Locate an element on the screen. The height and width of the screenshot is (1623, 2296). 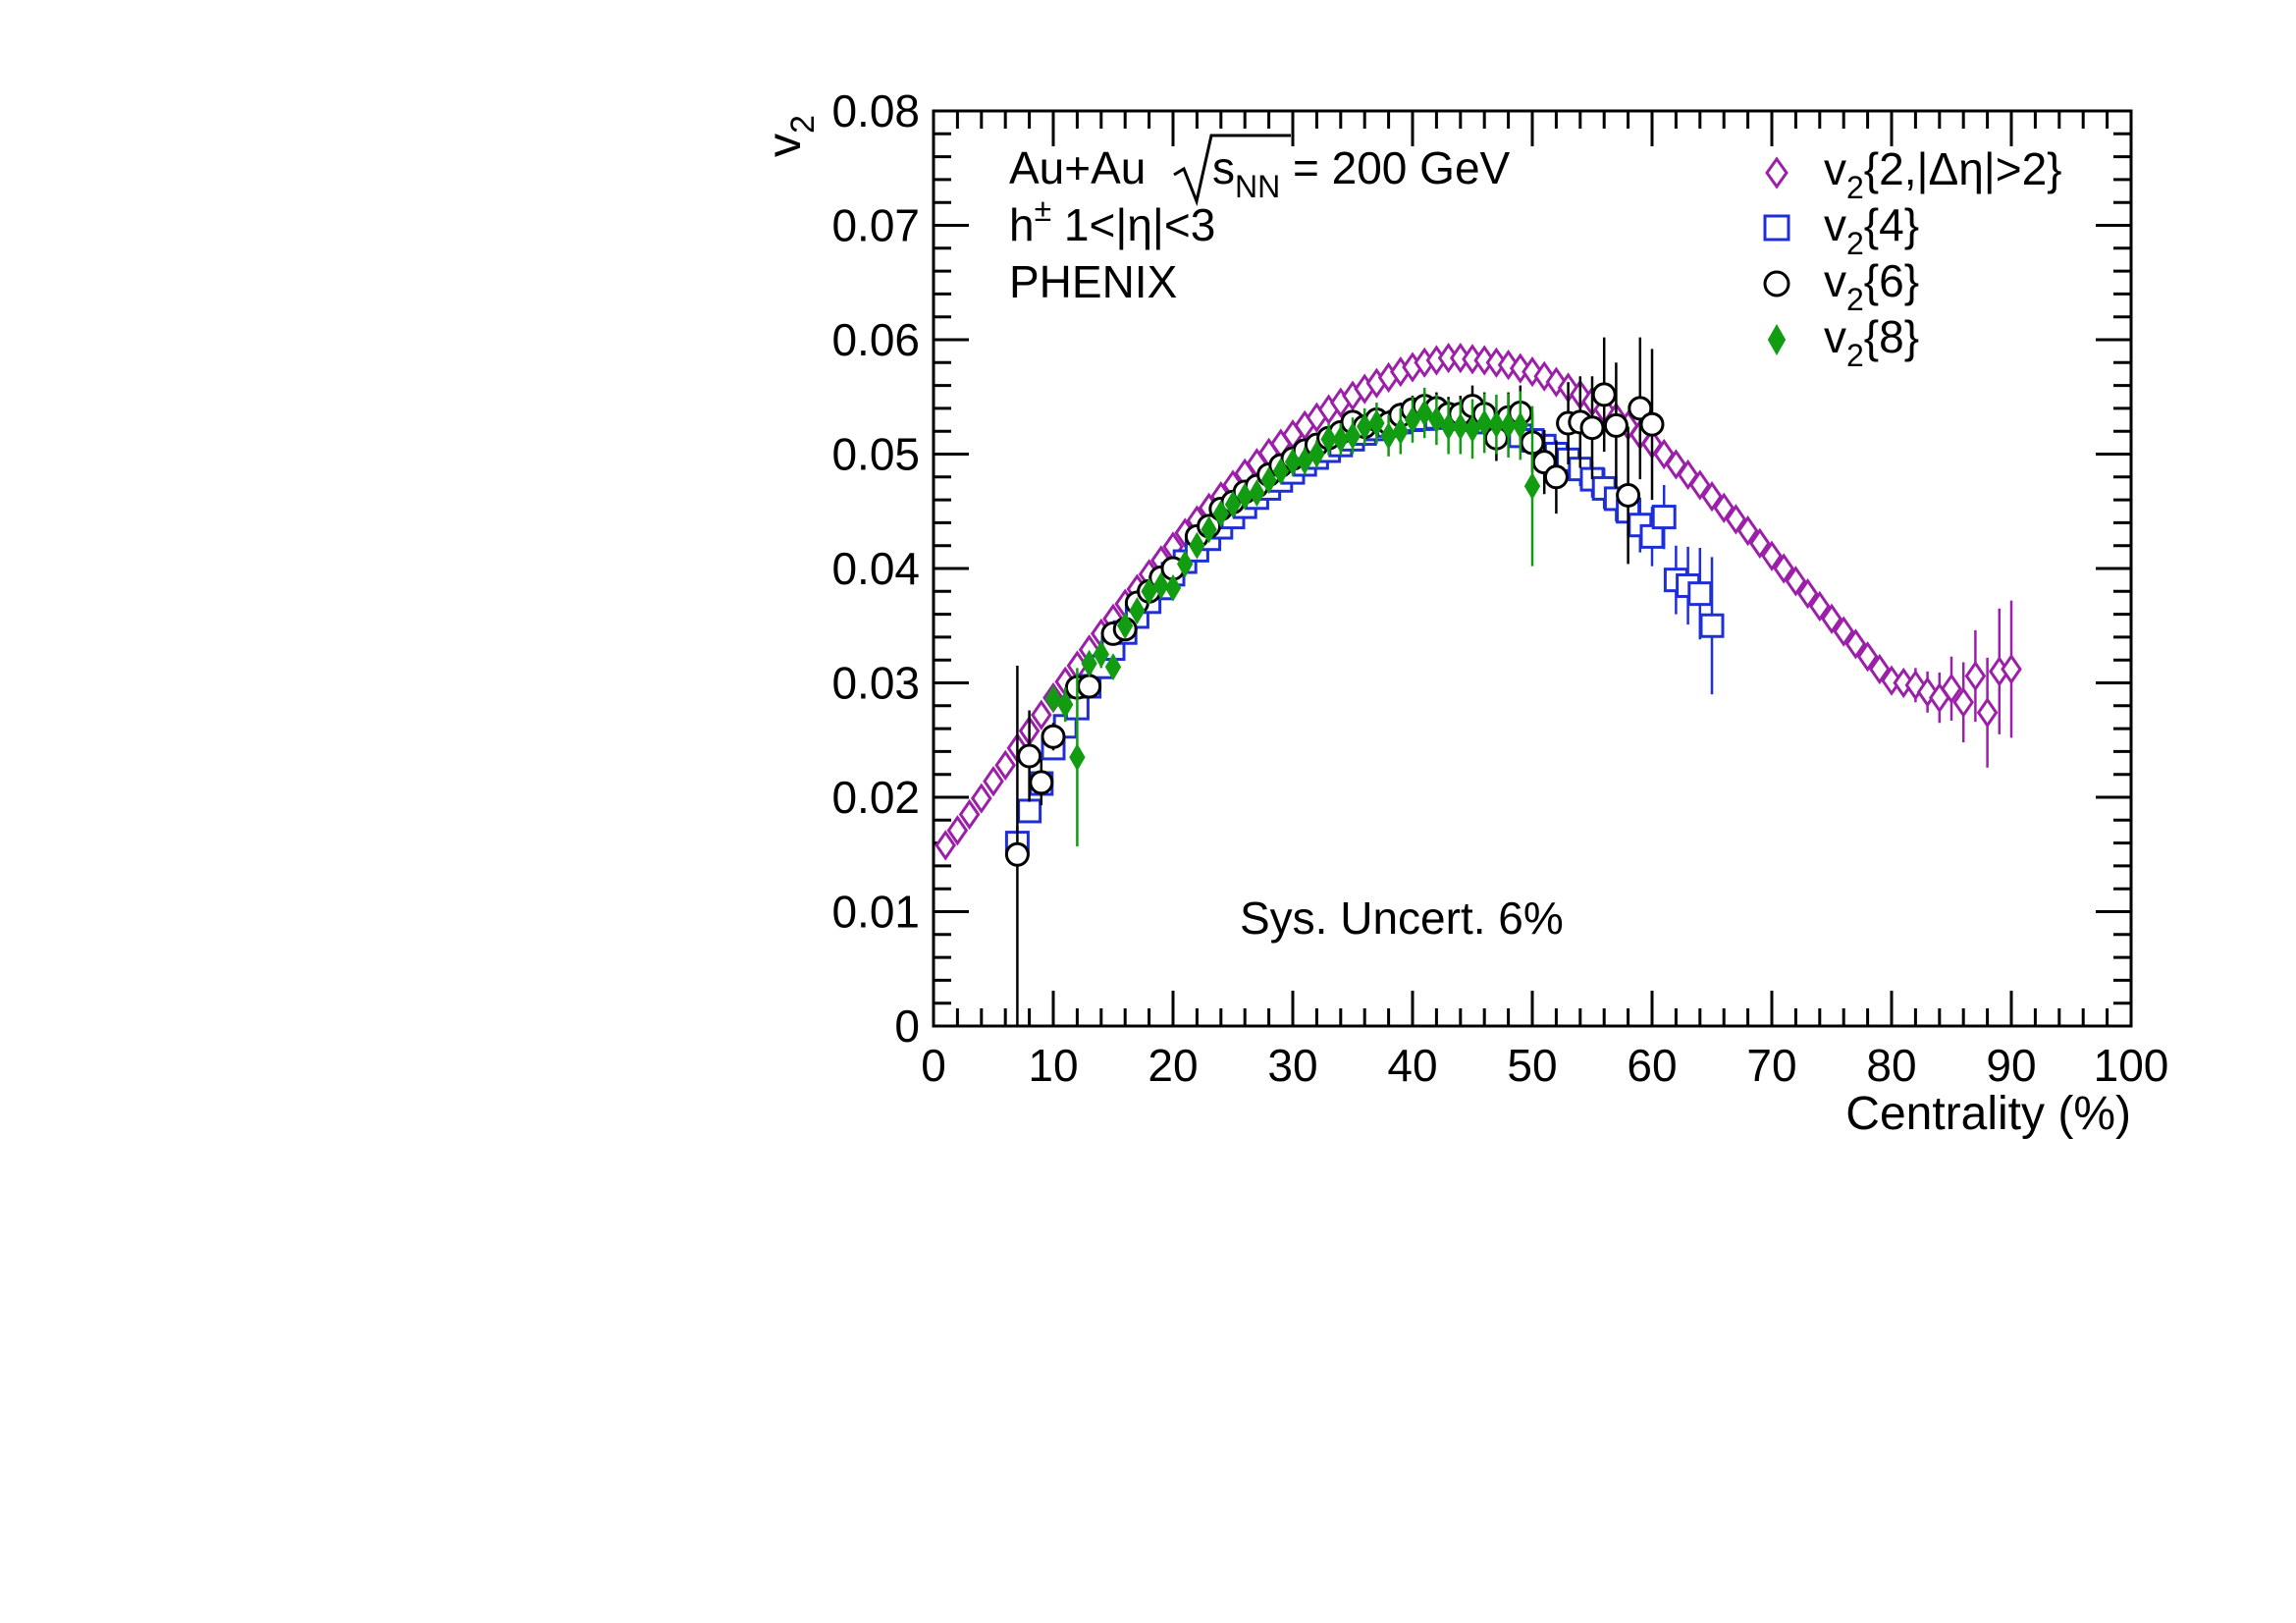
x-tick-label: 100 is located at coordinates (2131, 1065).